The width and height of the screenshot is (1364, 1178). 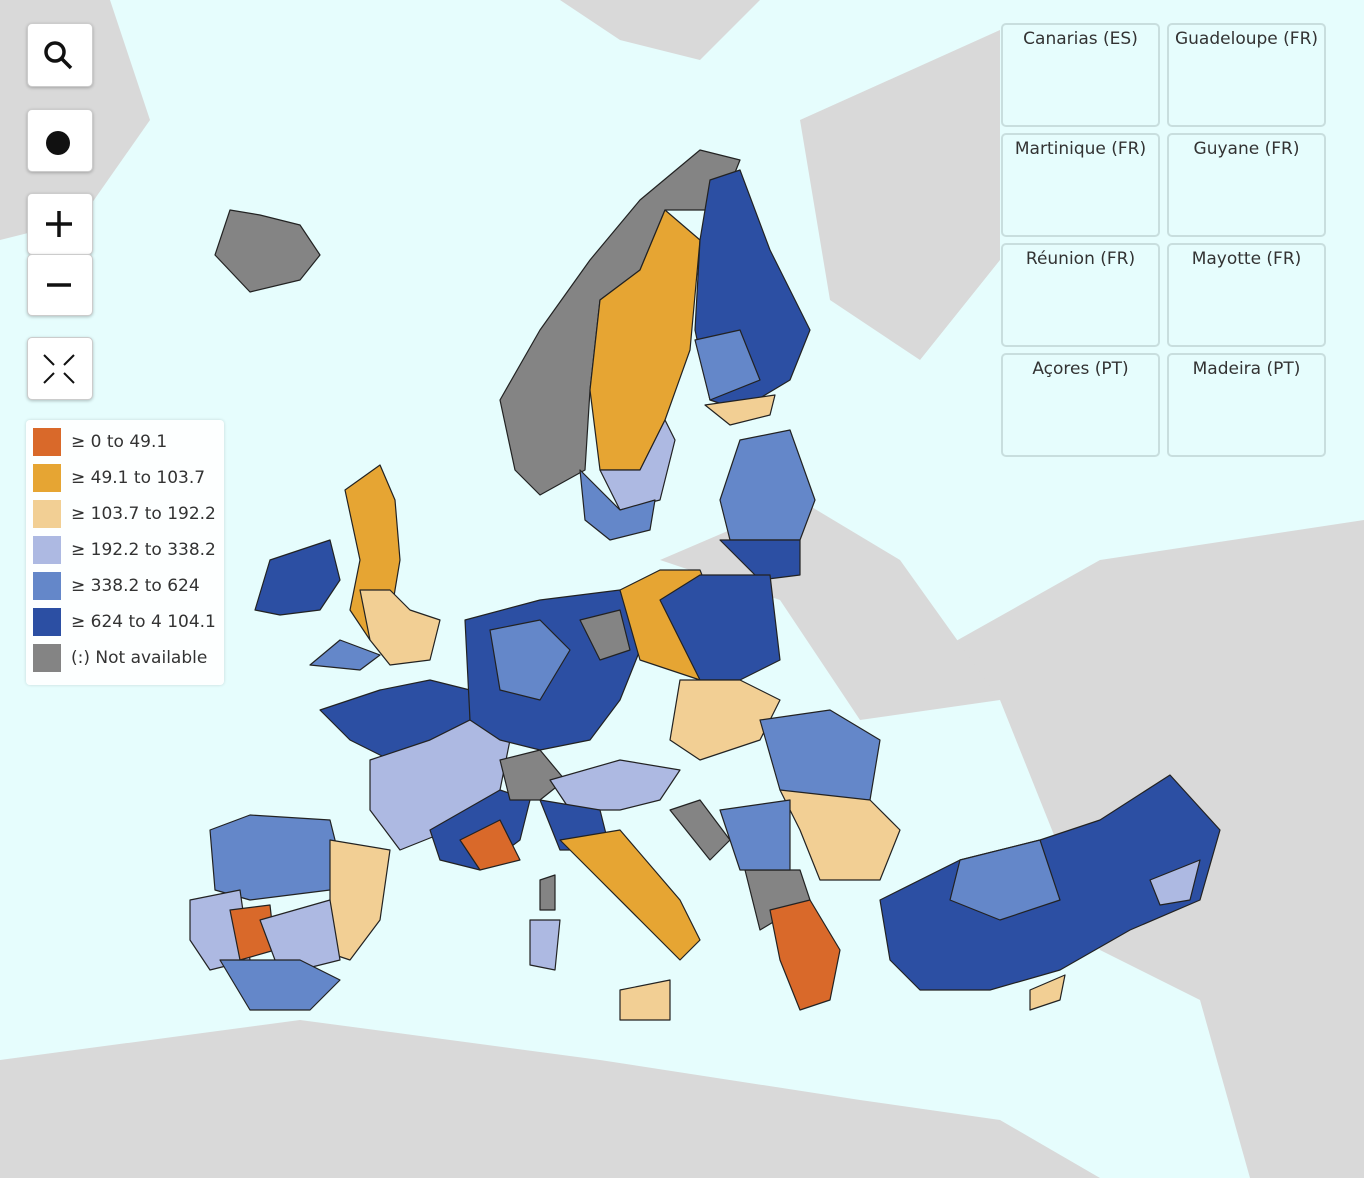 I want to click on inset-map: Madeira (PT), so click(x=1246, y=405).